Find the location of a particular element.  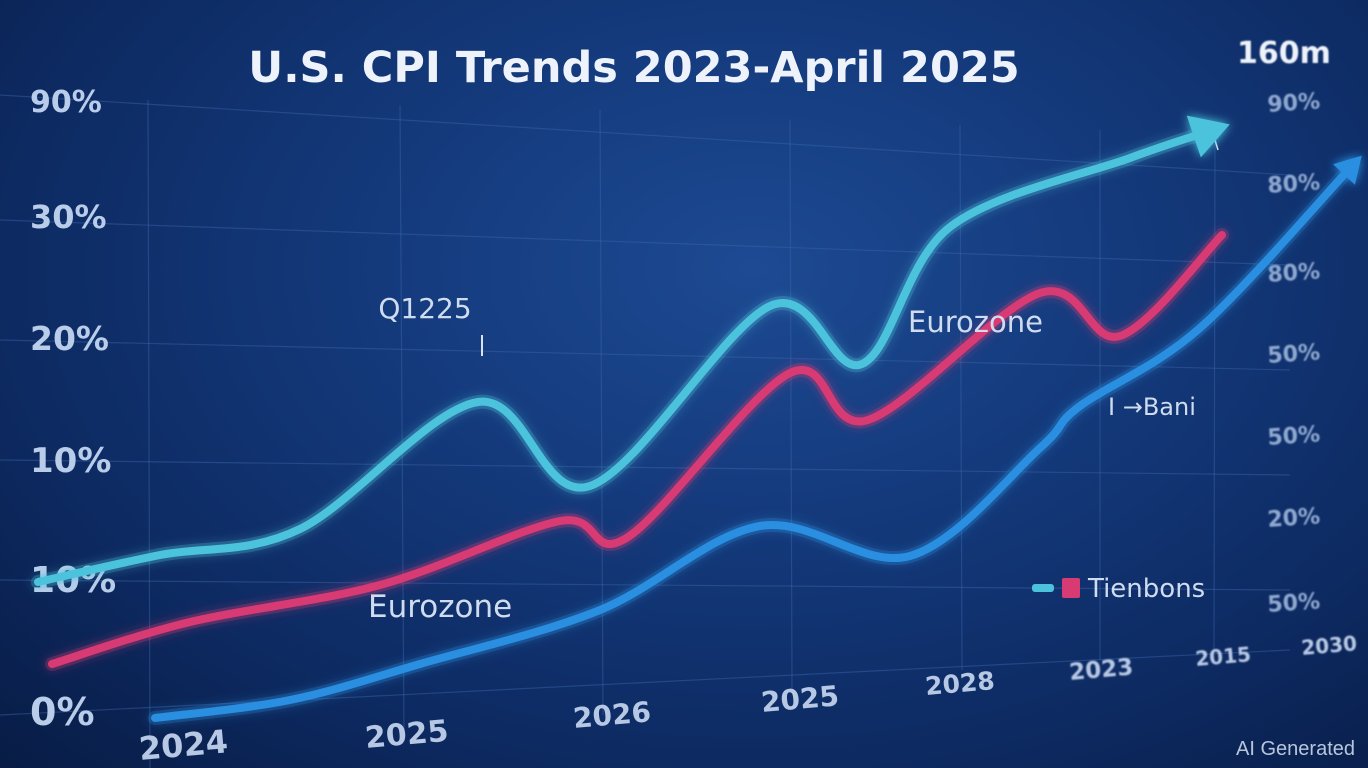

x-tick-label: 2015 is located at coordinates (1223, 656).